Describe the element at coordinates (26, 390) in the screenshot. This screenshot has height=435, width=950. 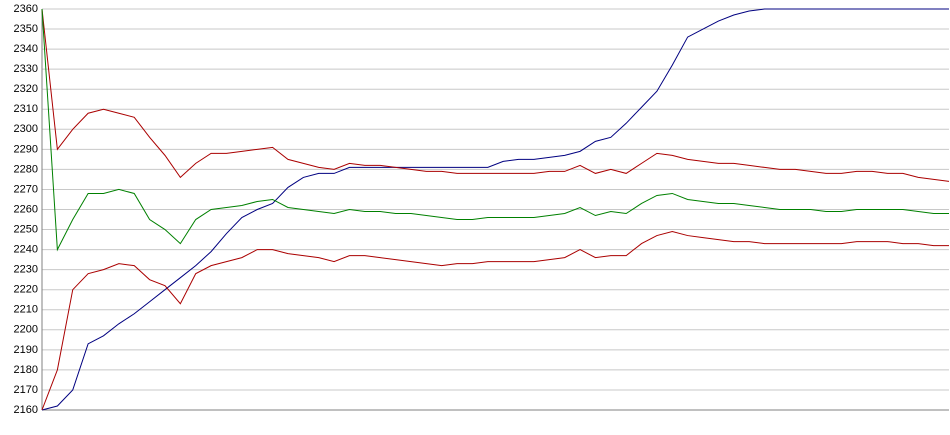
I see `y-tick-label: 2170` at that location.